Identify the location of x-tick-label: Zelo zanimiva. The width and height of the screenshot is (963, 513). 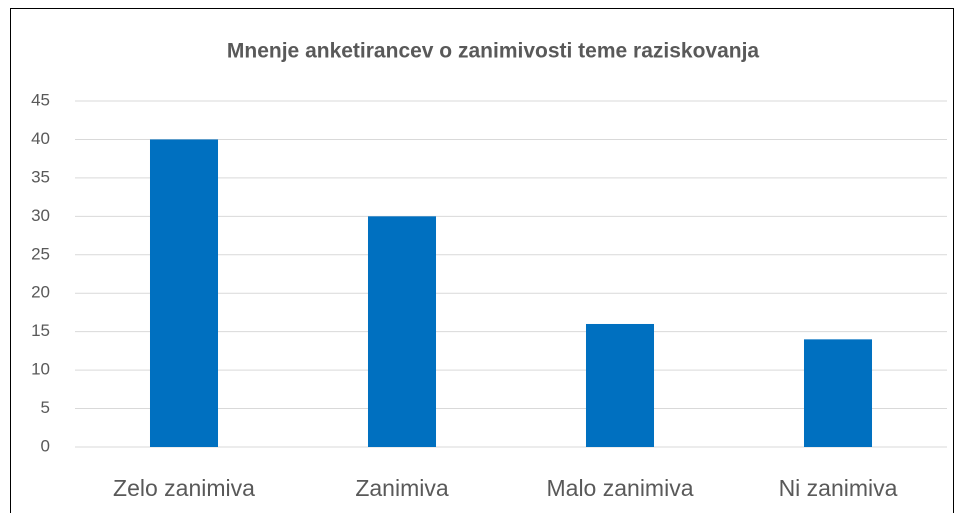
(184, 488).